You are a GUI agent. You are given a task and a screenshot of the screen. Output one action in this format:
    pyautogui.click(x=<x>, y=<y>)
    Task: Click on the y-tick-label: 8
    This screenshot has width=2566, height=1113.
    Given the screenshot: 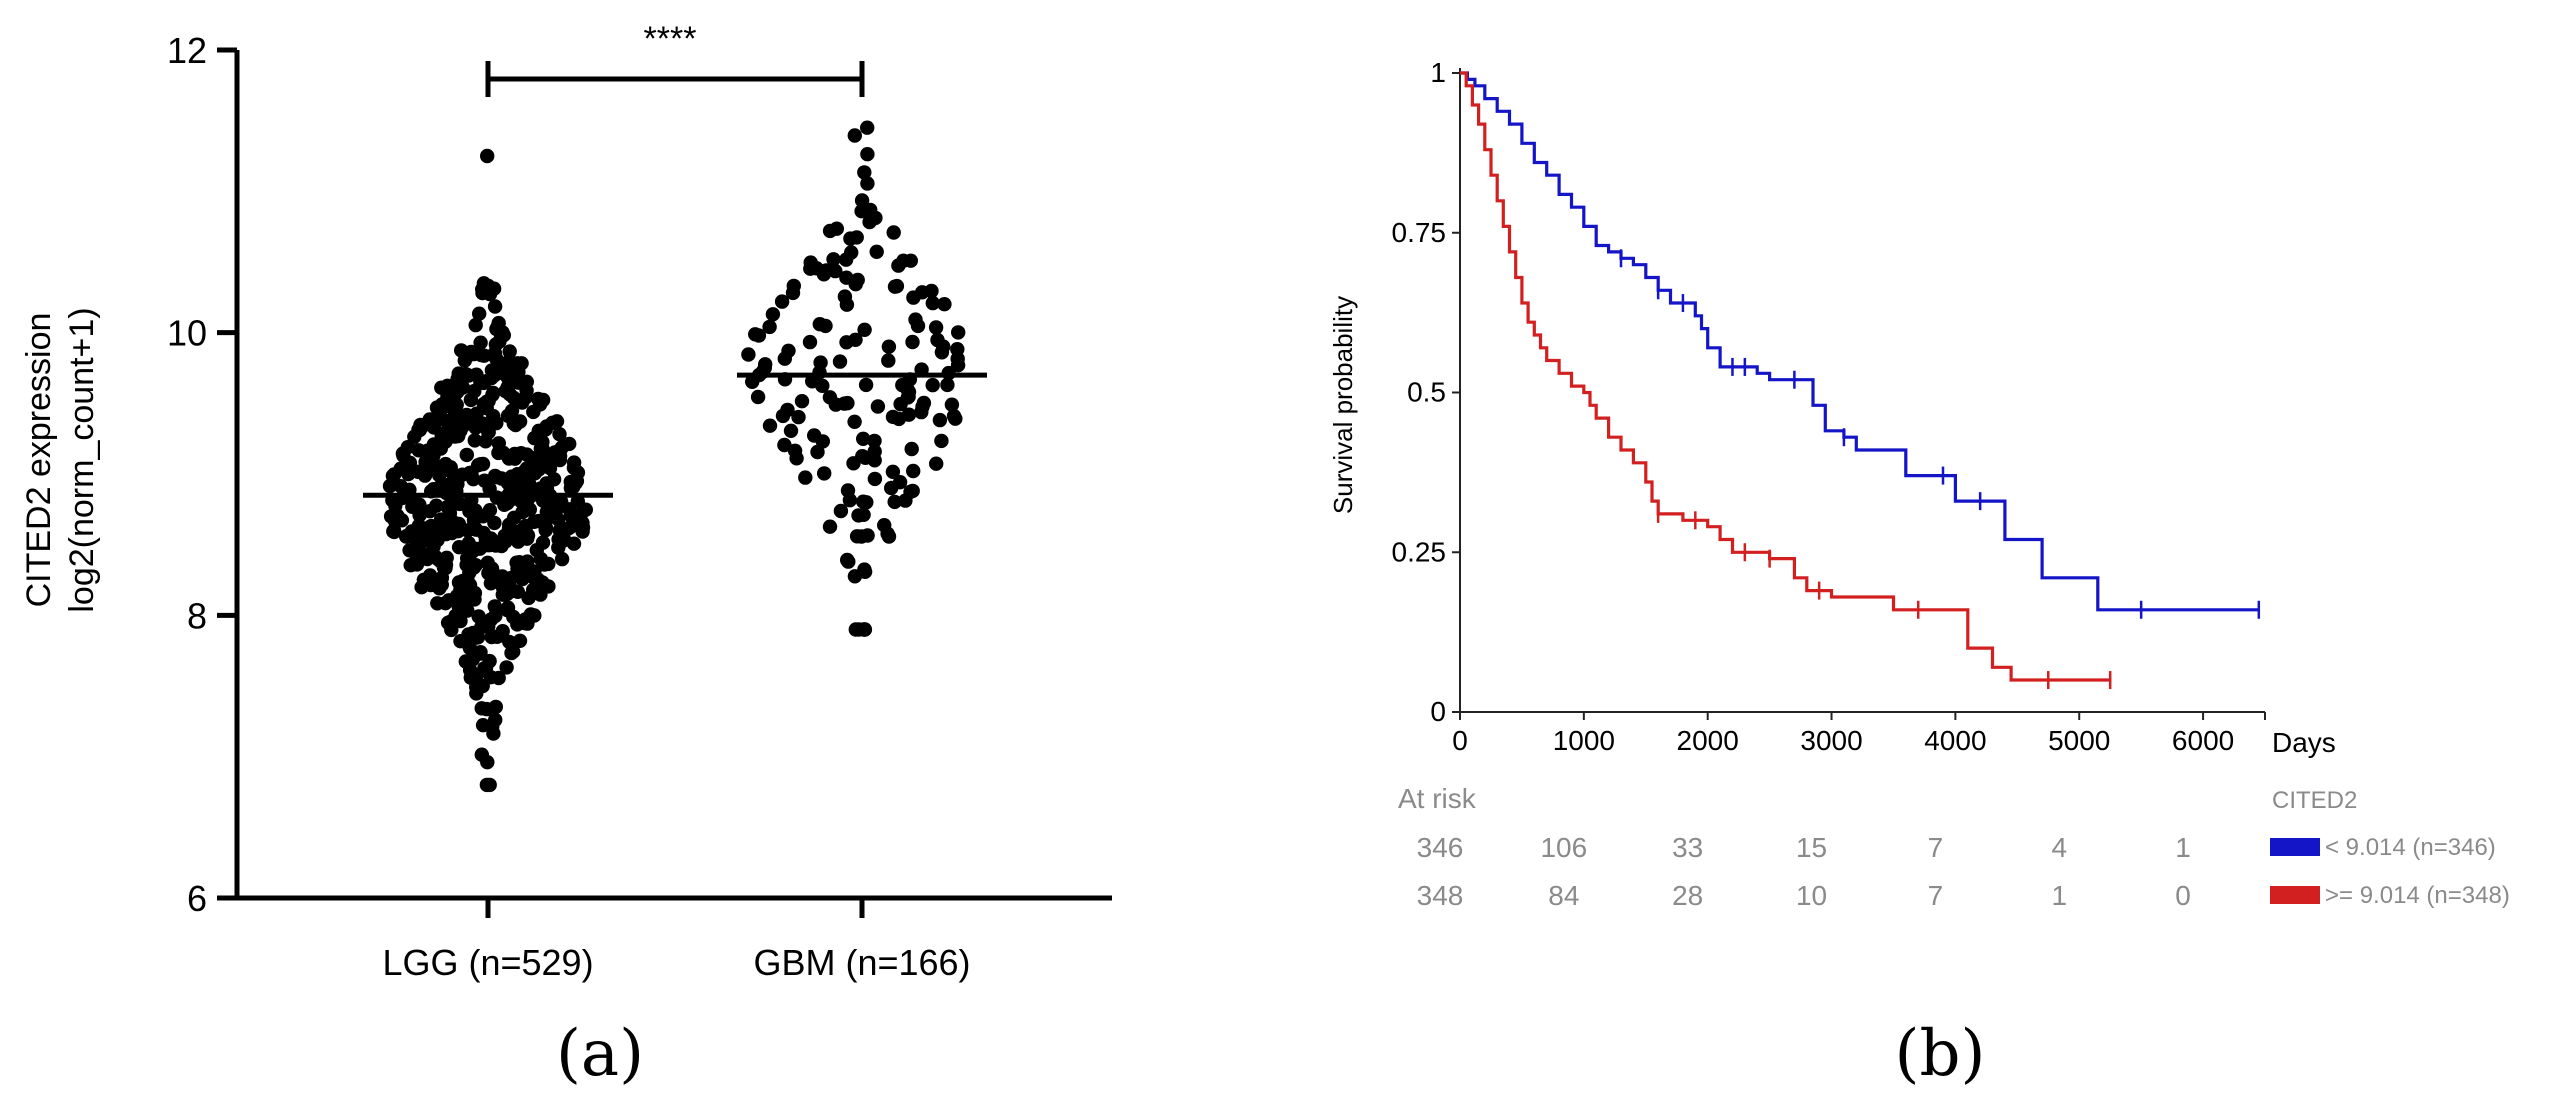 What is the action you would take?
    pyautogui.click(x=197, y=615)
    